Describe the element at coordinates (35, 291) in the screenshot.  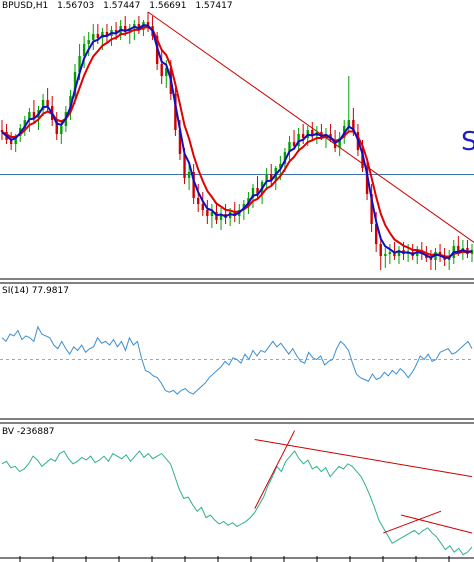
I see `rsi-label: SI(14) 77.9817` at that location.